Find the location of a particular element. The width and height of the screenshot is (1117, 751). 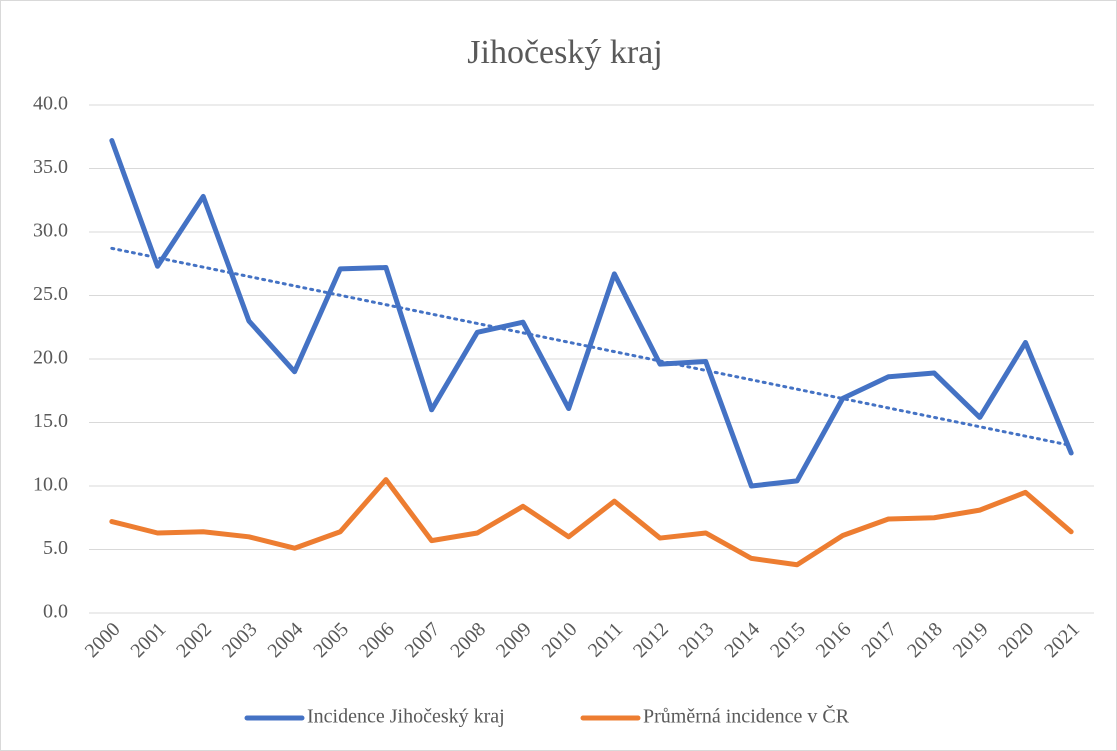

y-tick-label: 0.0 is located at coordinates (55, 612).